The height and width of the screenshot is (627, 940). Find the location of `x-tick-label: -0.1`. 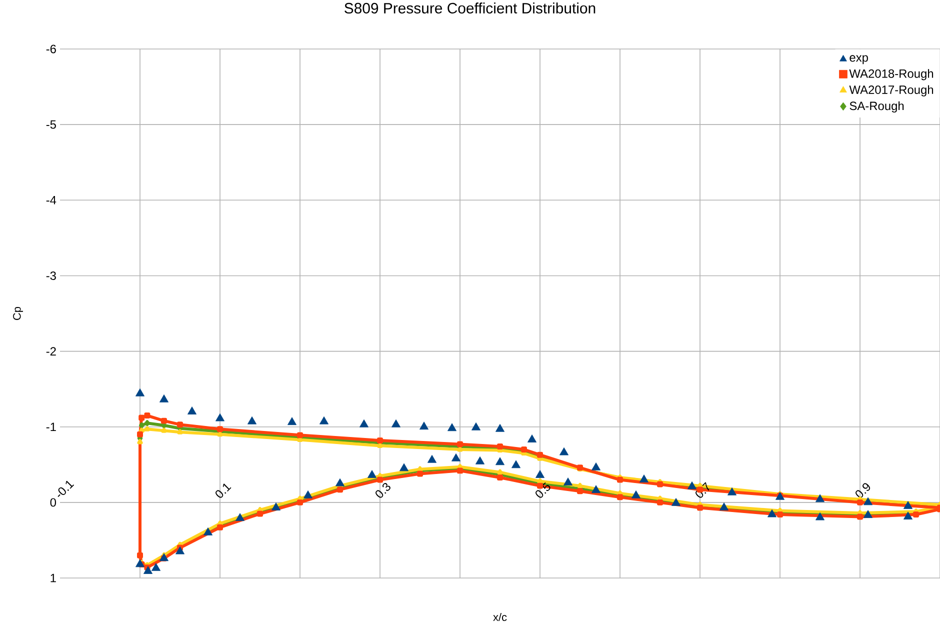

x-tick-label: -0.1 is located at coordinates (66, 488).